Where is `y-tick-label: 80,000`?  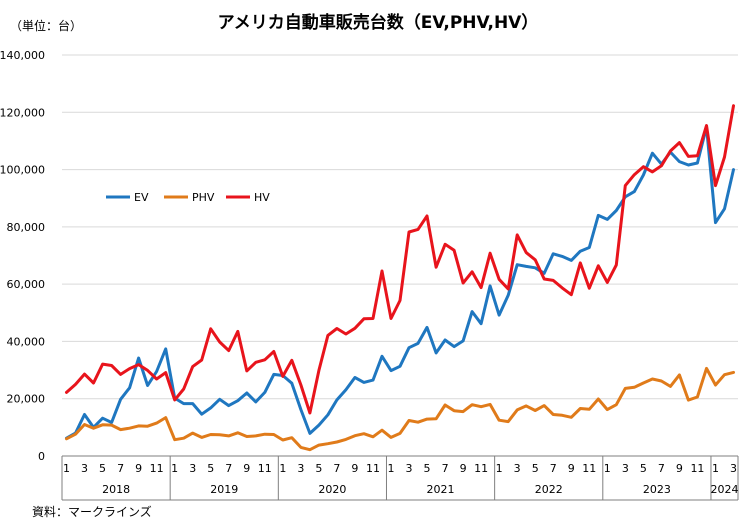
y-tick-label: 80,000 is located at coordinates (26, 227).